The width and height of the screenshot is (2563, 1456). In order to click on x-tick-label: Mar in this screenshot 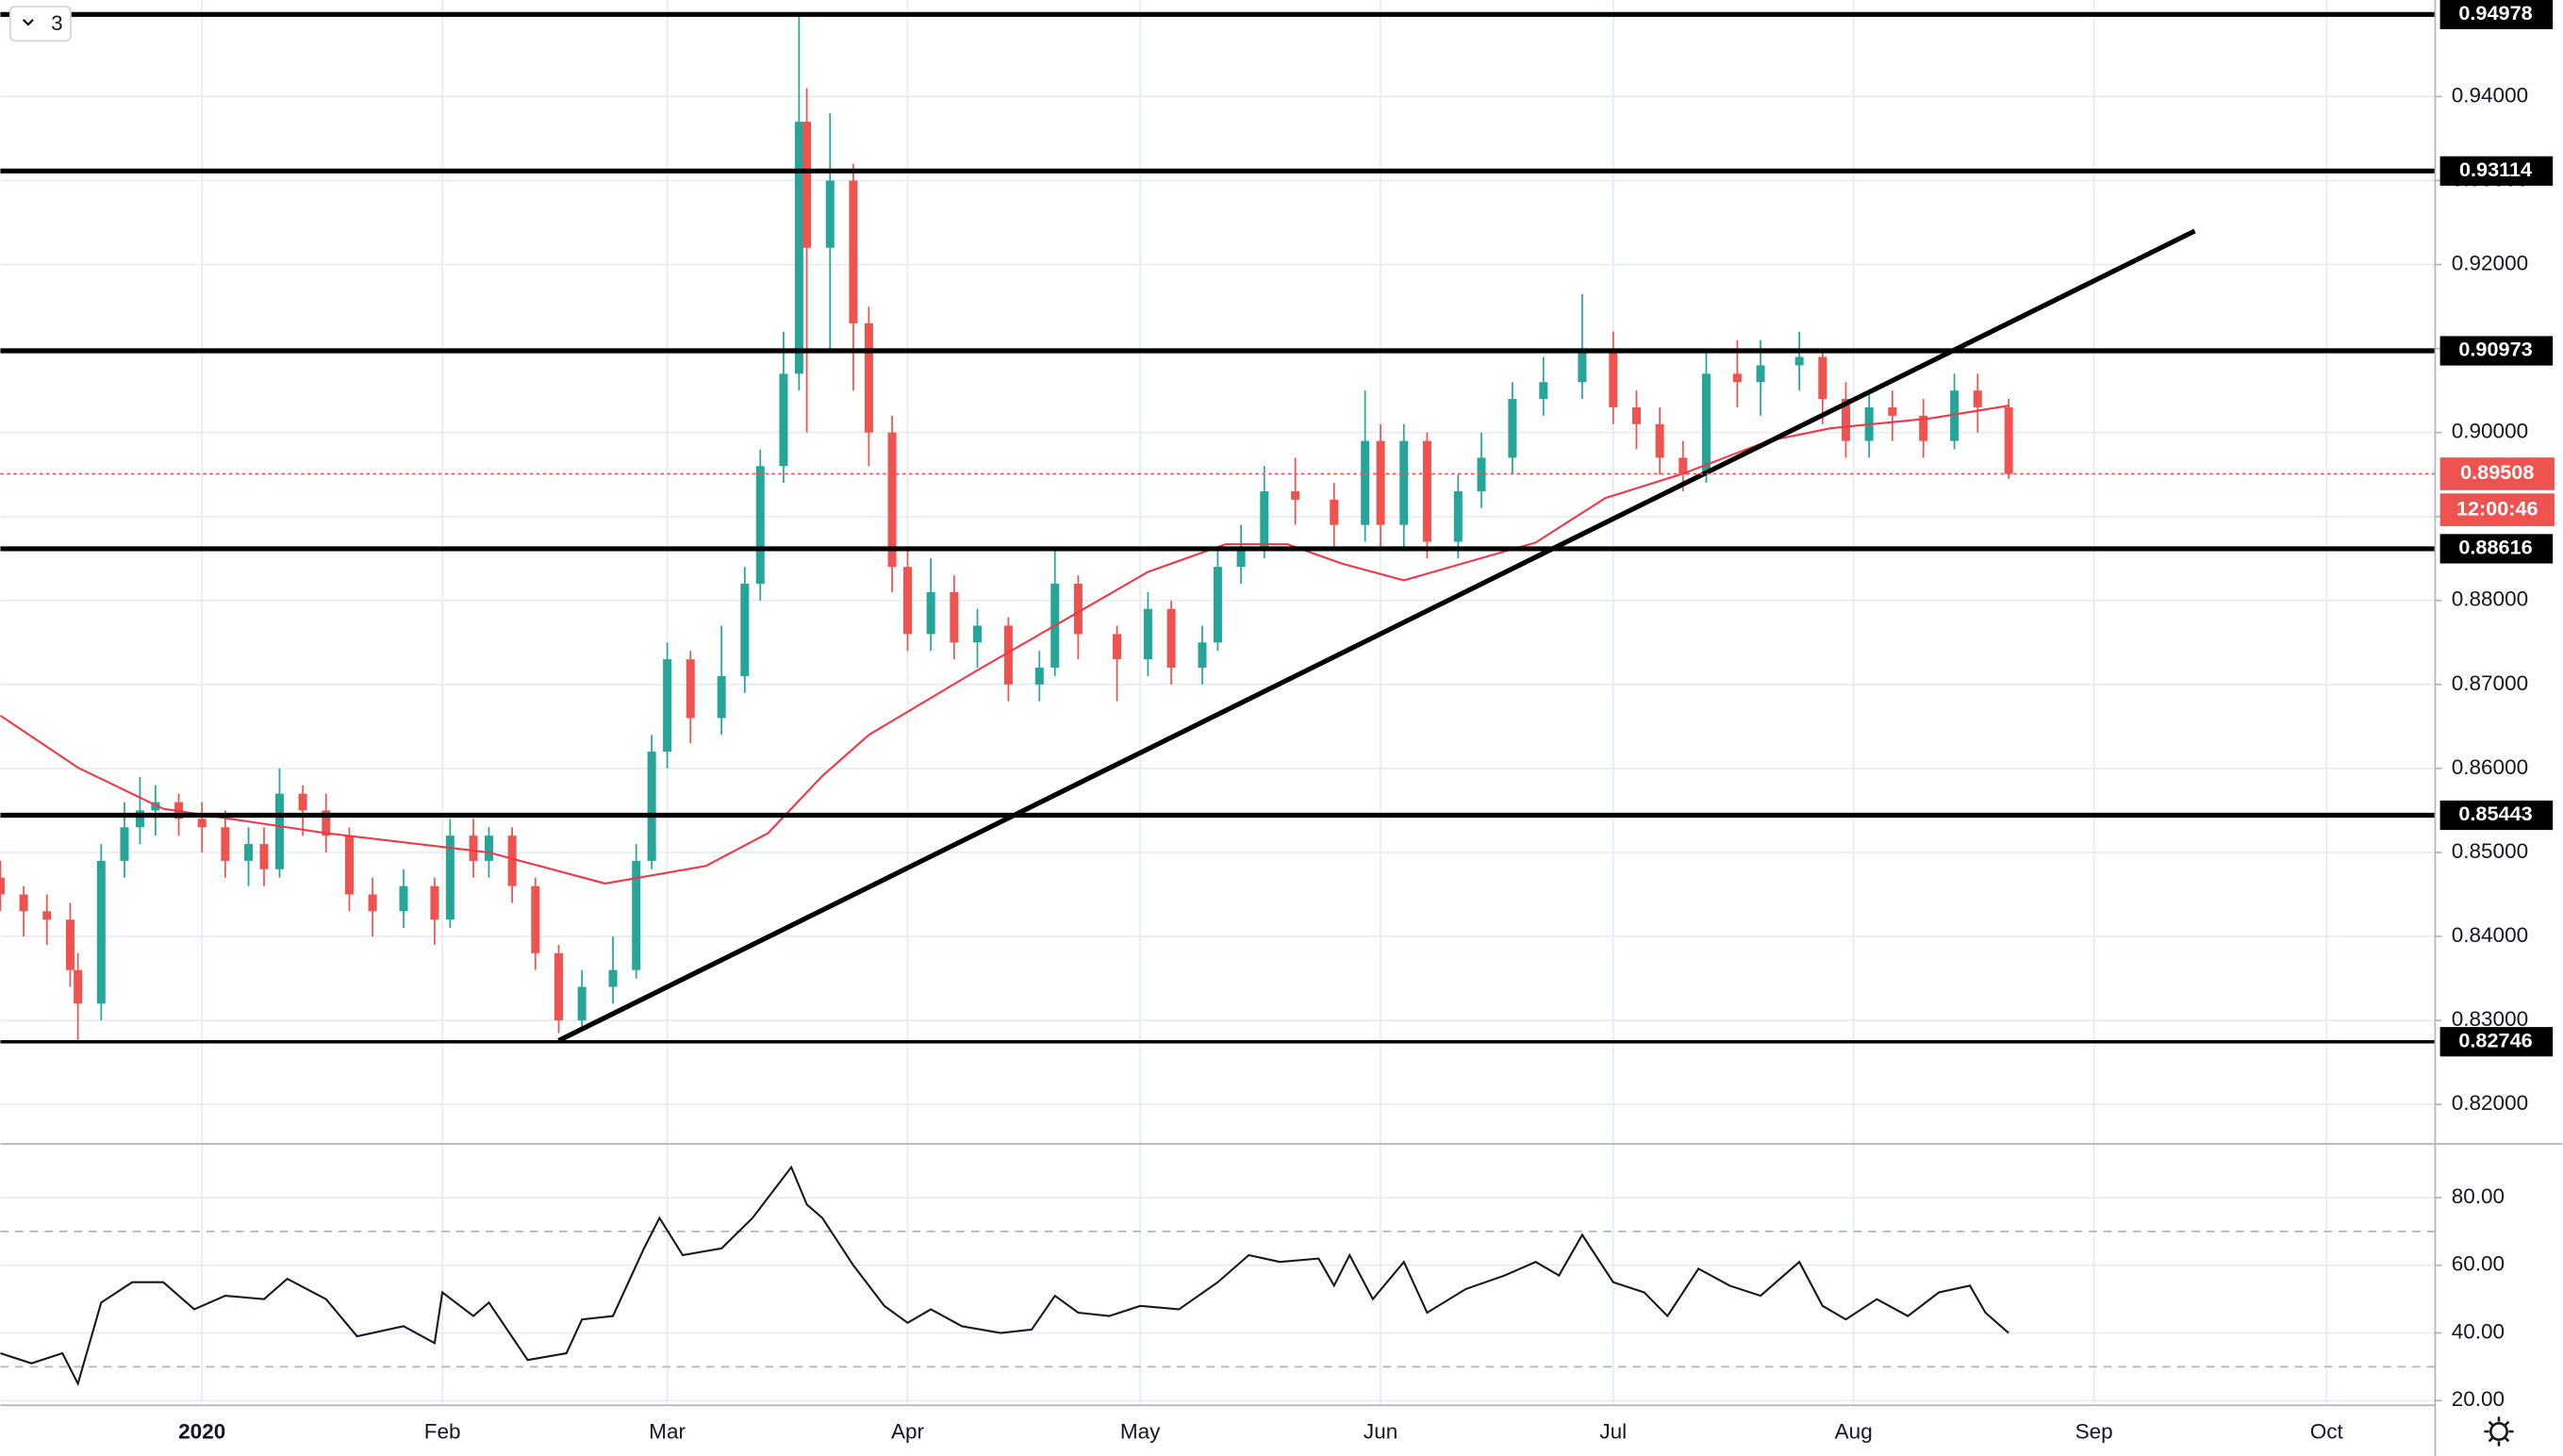, I will do `click(667, 1432)`.